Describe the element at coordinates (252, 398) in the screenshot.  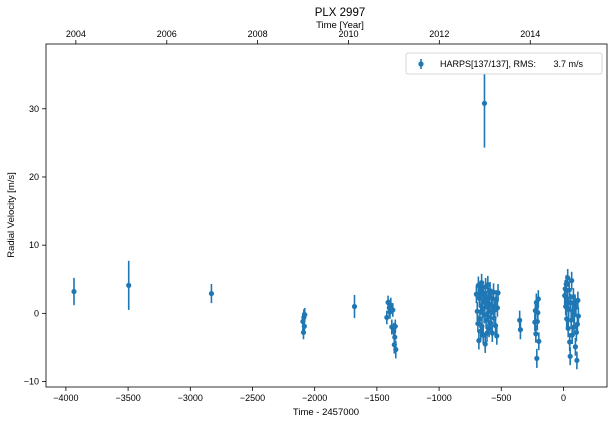
I see `x-tick-label: −2500` at that location.